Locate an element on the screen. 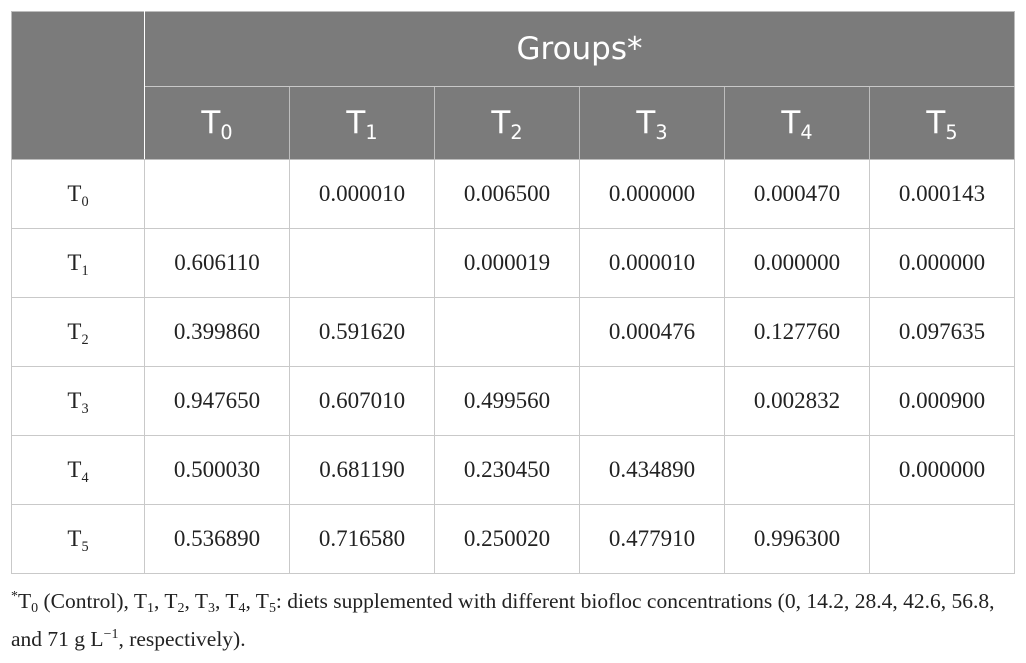 The width and height of the screenshot is (1026, 663). footnote-sub: 4 is located at coordinates (242, 609).